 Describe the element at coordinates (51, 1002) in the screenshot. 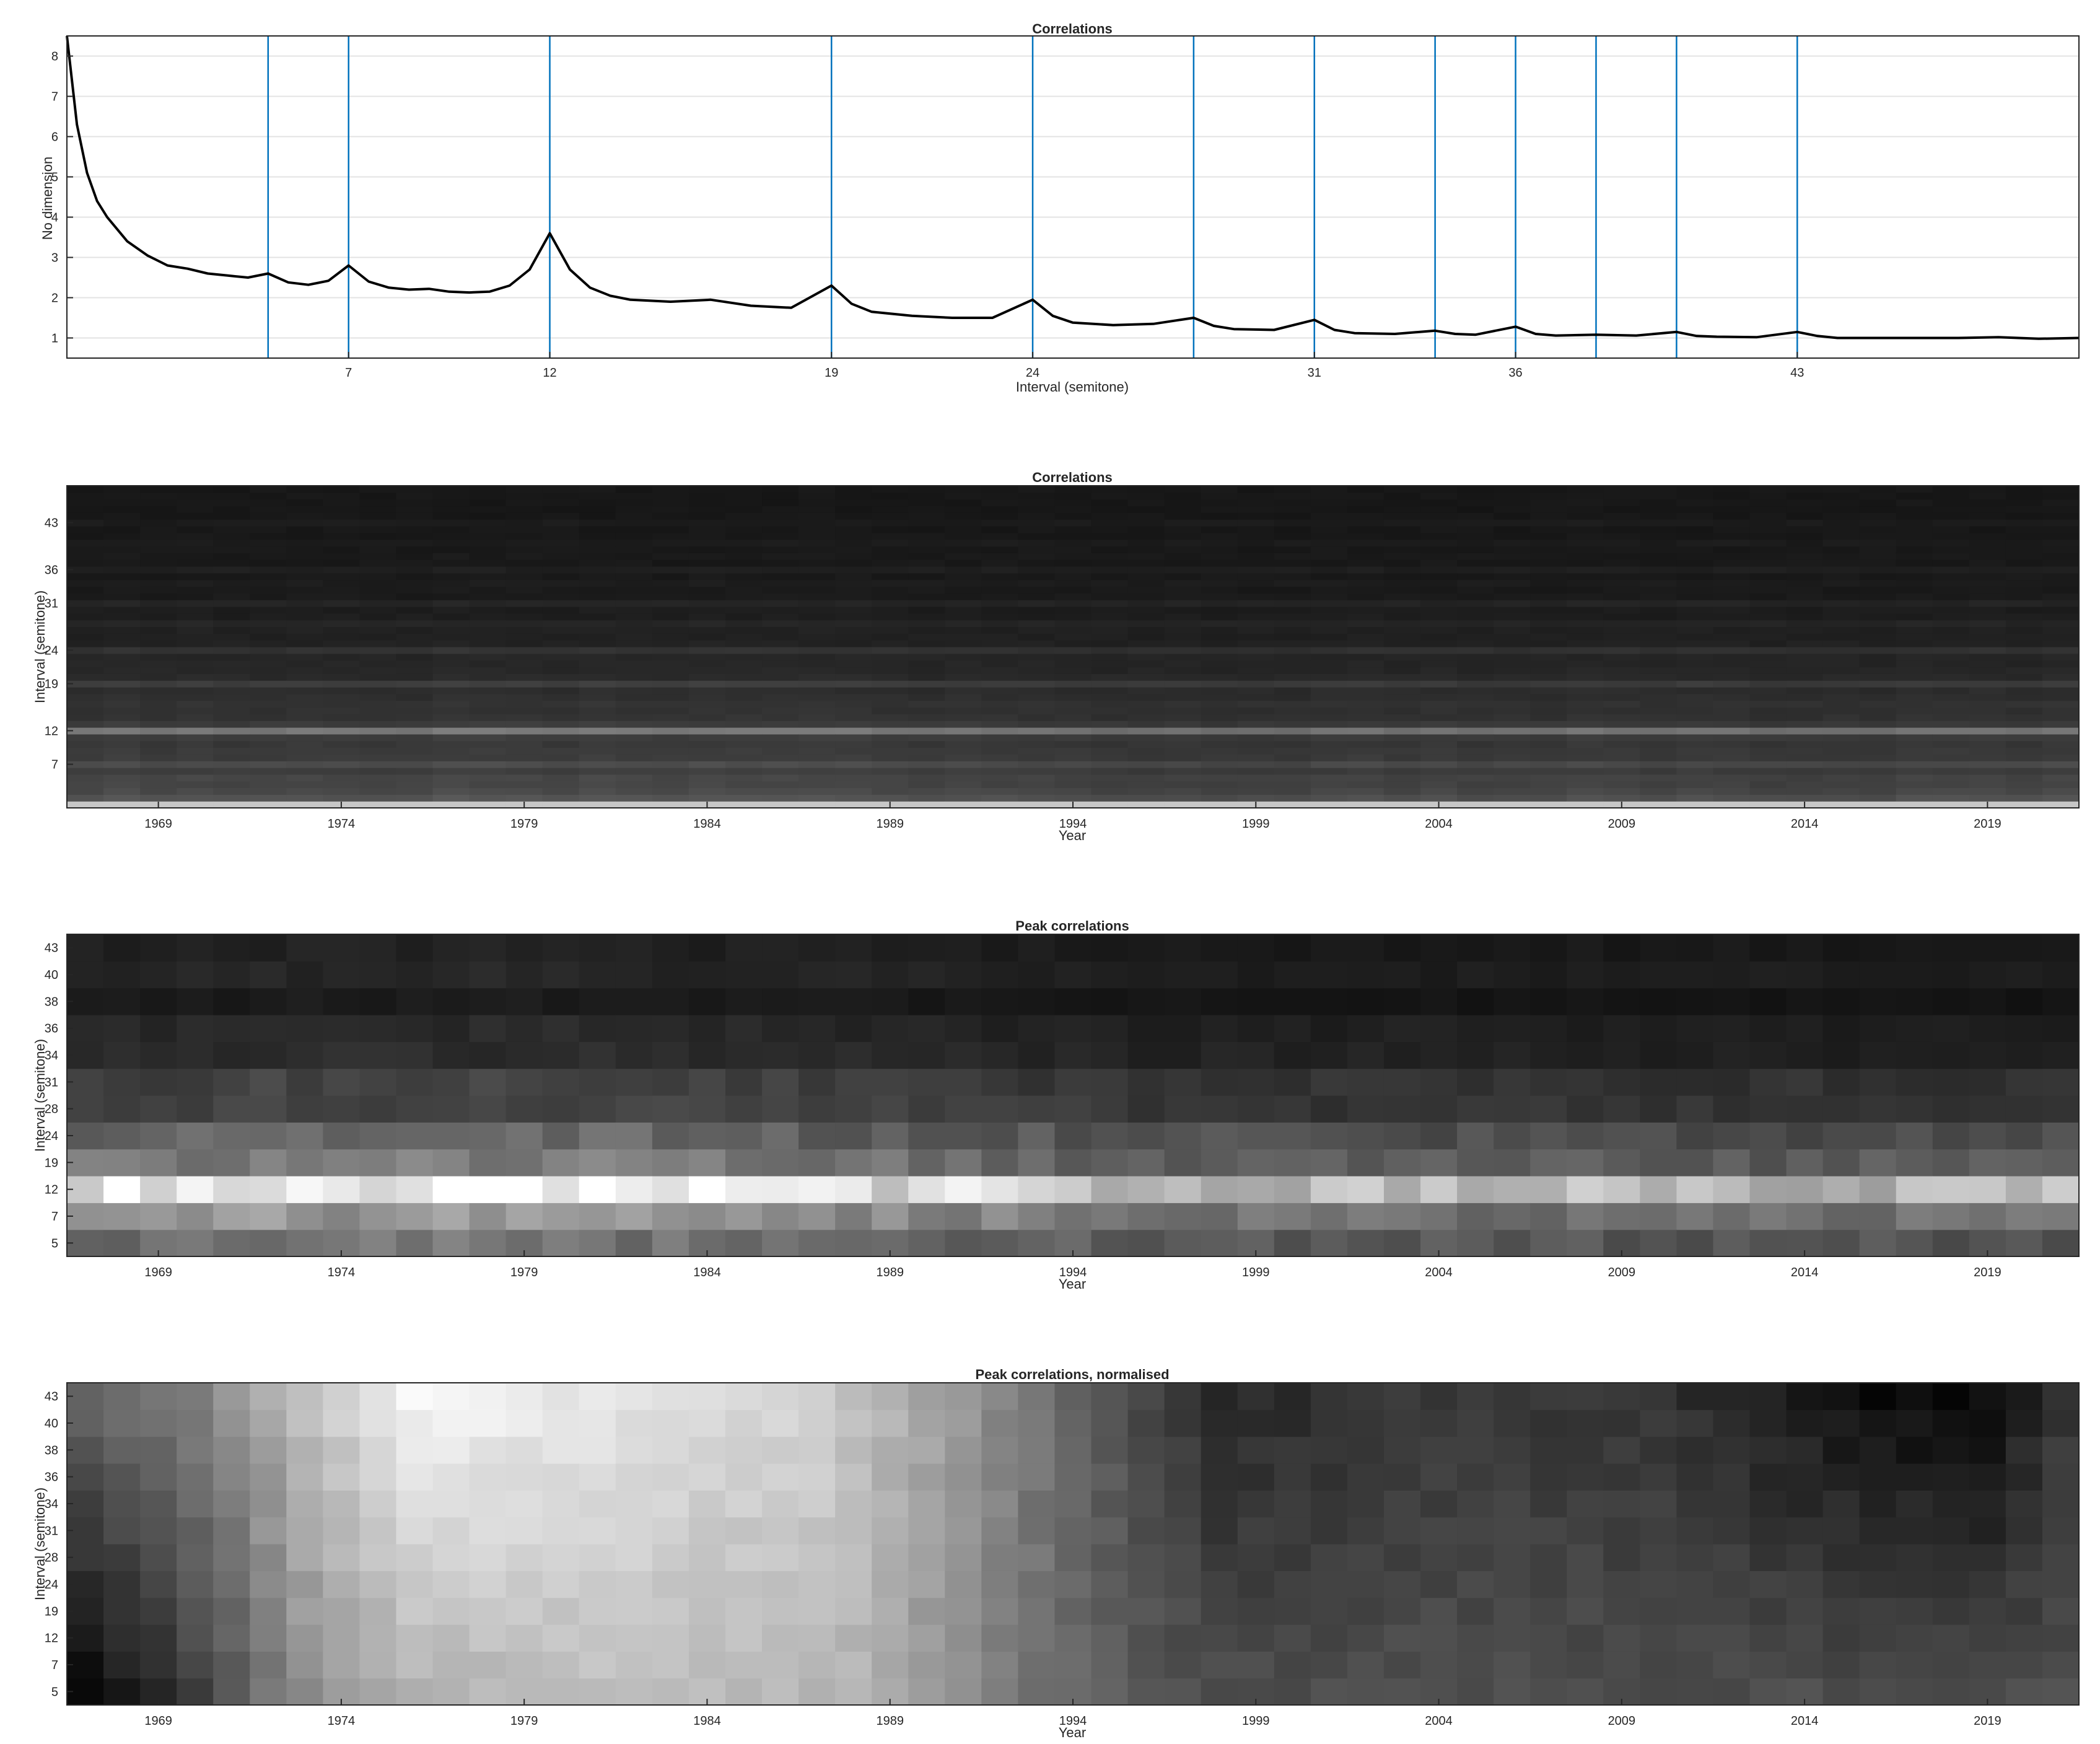

I see `y-tick-label: 38` at that location.